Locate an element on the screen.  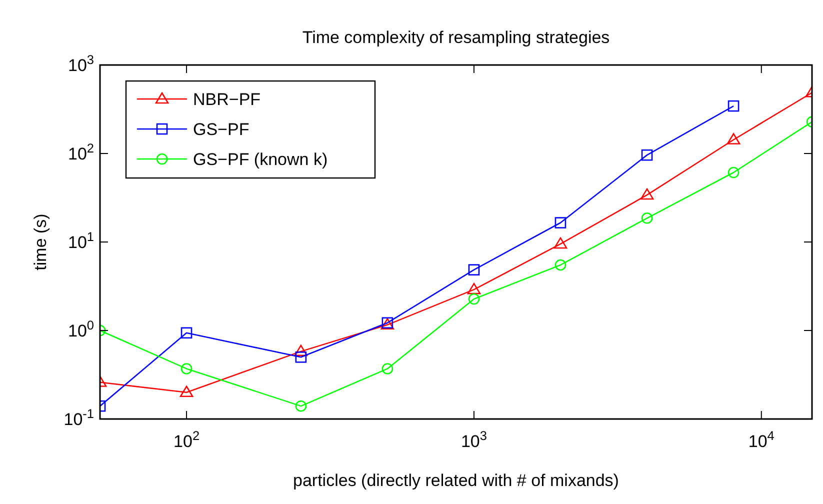
x-tick-label: 10$^{3}$ is located at coordinates (473, 439).